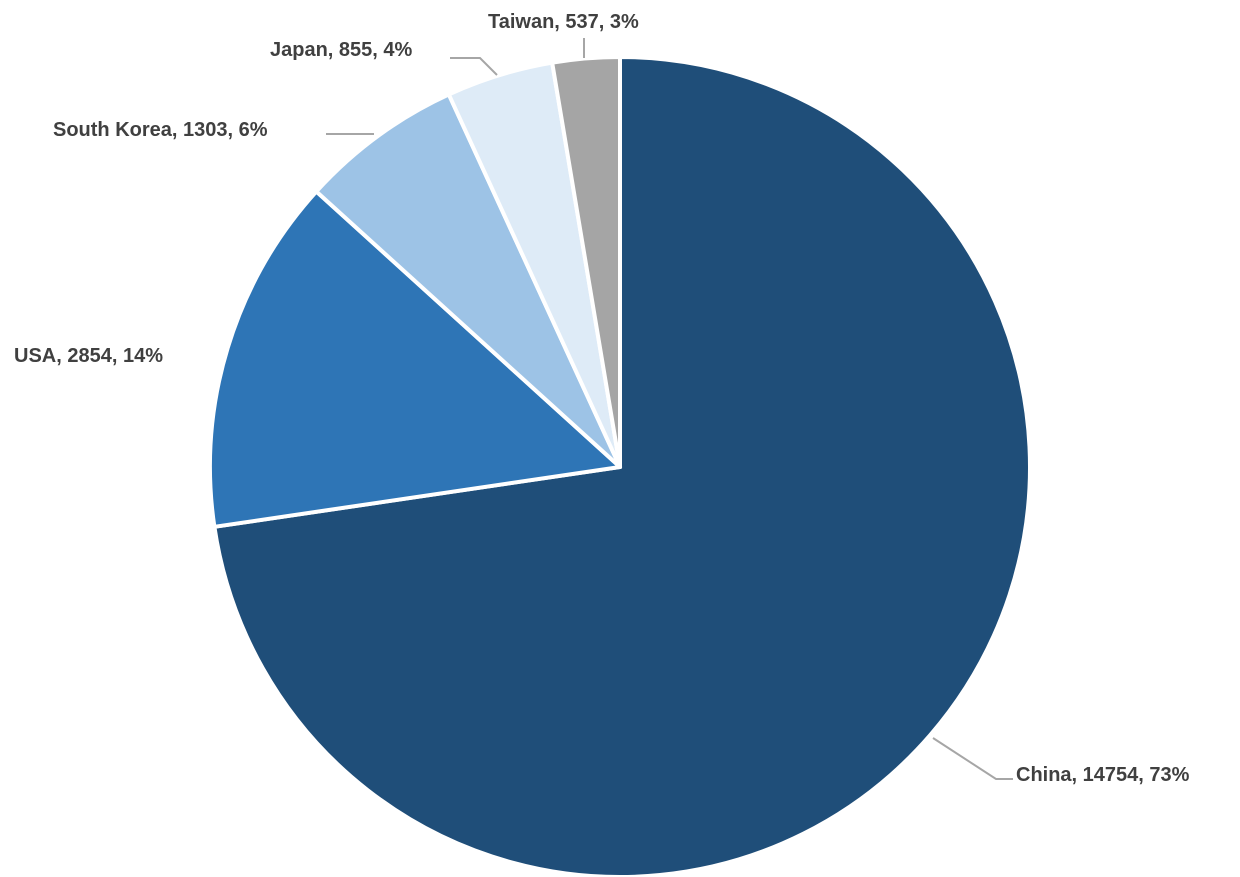 The height and width of the screenshot is (877, 1240). I want to click on pie-slice-usa, so click(415, 359).